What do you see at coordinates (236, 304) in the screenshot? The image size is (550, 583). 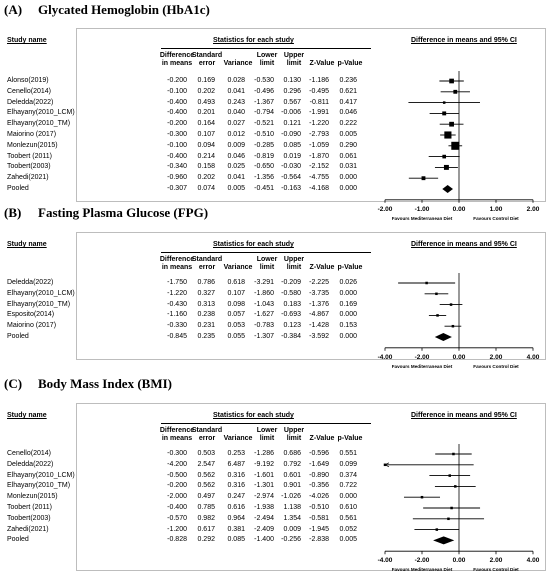 I see `variance-cell: 0.098` at bounding box center [236, 304].